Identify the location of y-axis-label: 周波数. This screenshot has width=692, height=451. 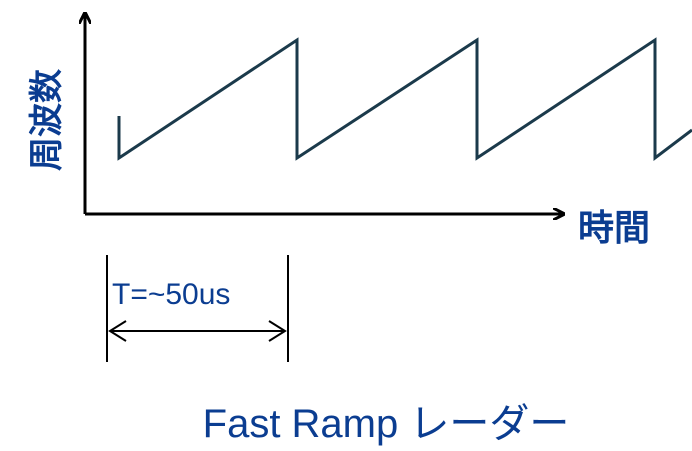
(47, 120).